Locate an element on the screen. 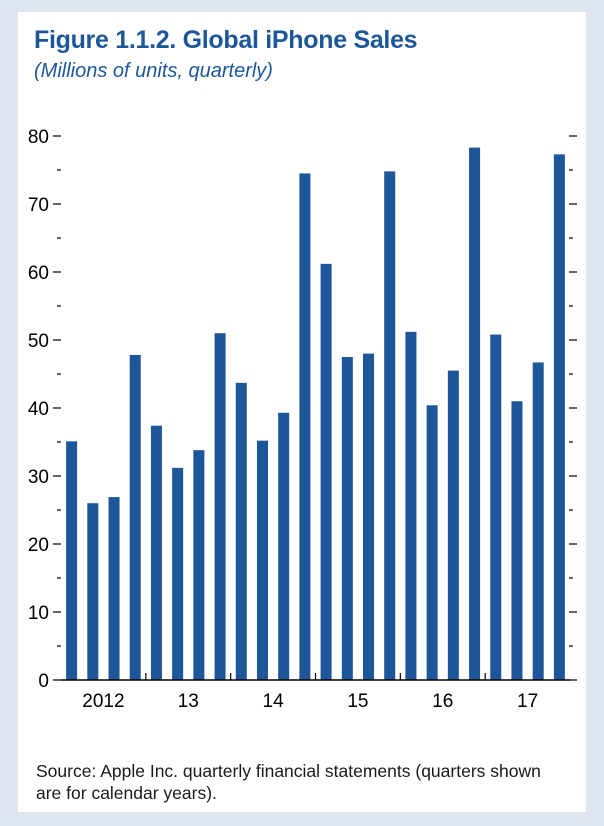 The image size is (604, 826). x-year-label-2012: 2012 is located at coordinates (103, 701).